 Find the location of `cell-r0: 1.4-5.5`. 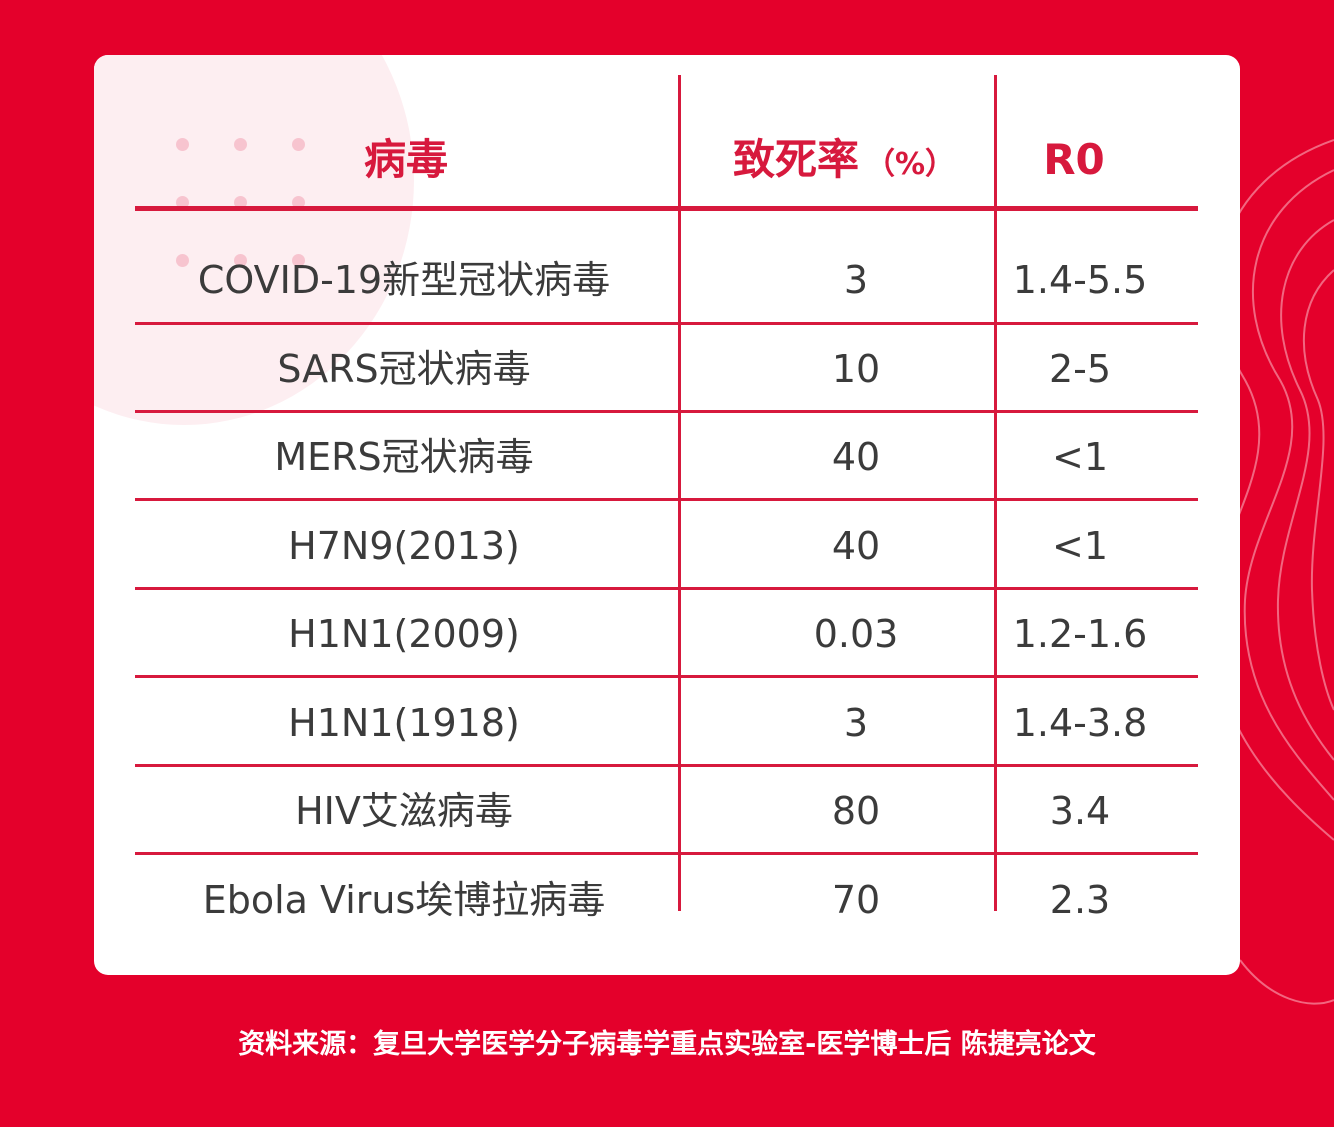

cell-r0: 1.4-5.5 is located at coordinates (1080, 280).